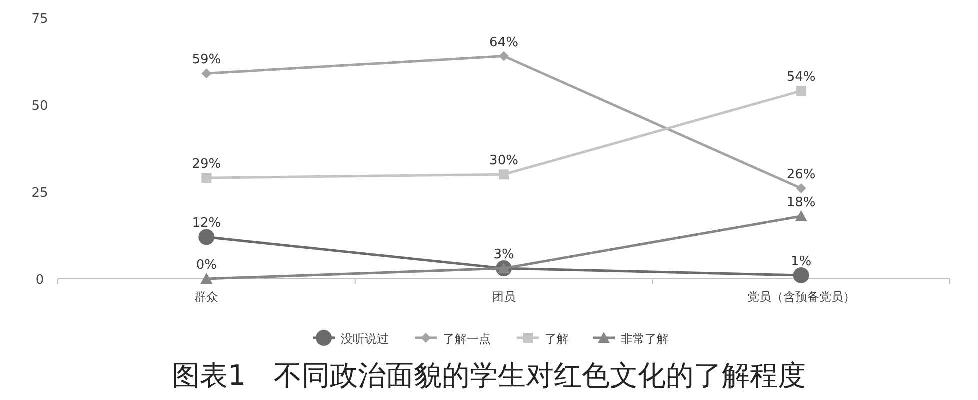  Describe the element at coordinates (801, 262) in the screenshot. I see `data-label: 1%` at that location.